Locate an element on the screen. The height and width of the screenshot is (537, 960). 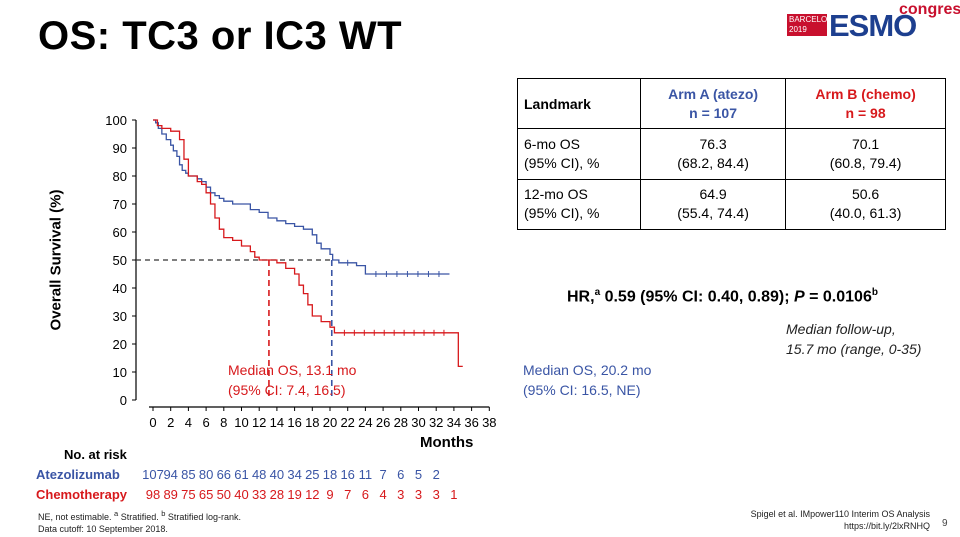
risk-count-atezo: 16 is located at coordinates (347, 474).